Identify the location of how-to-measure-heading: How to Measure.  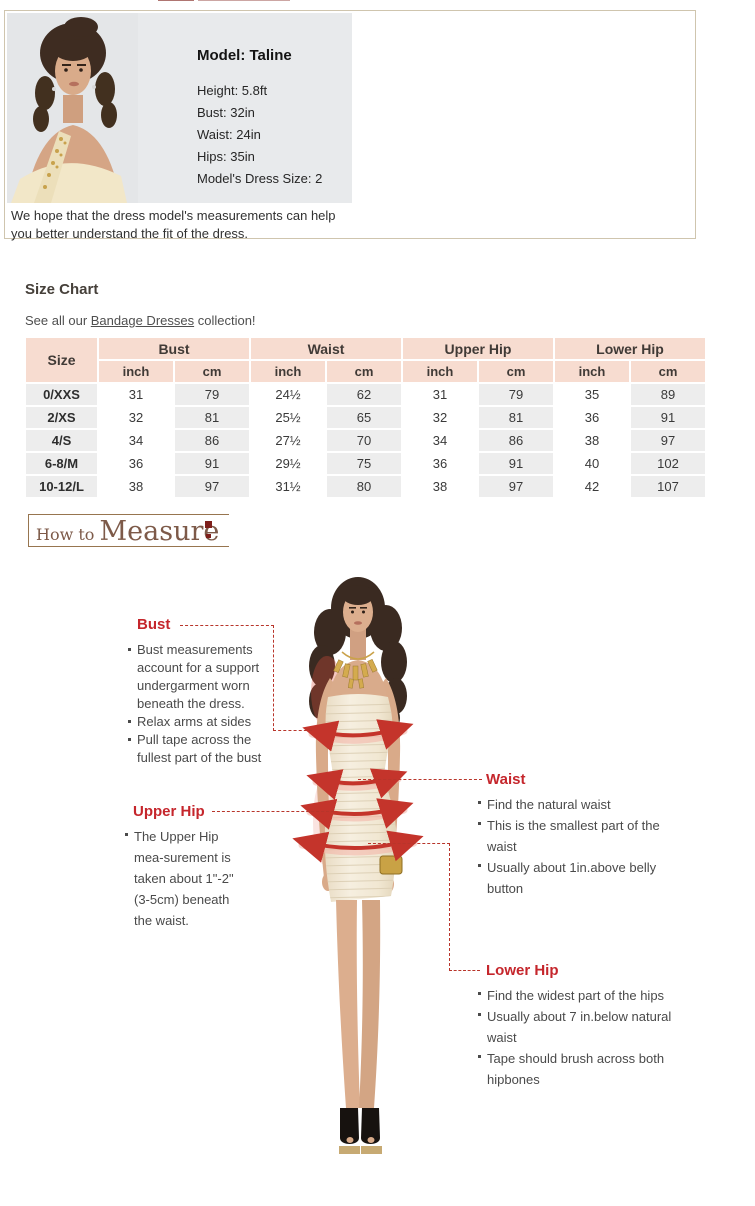
(129, 530).